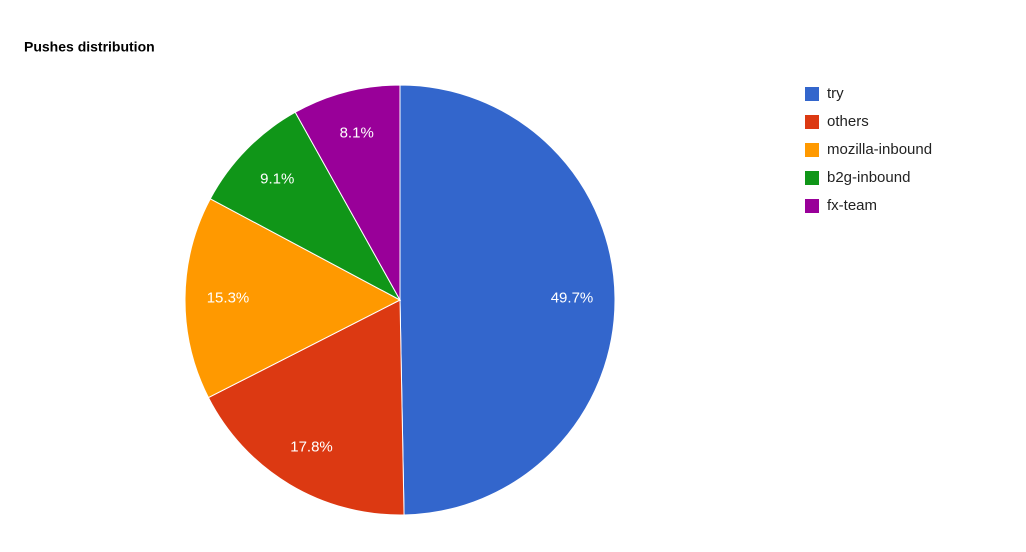 The image size is (1026, 552). What do you see at coordinates (879, 149) in the screenshot?
I see `legend-label: mozilla-inbound` at bounding box center [879, 149].